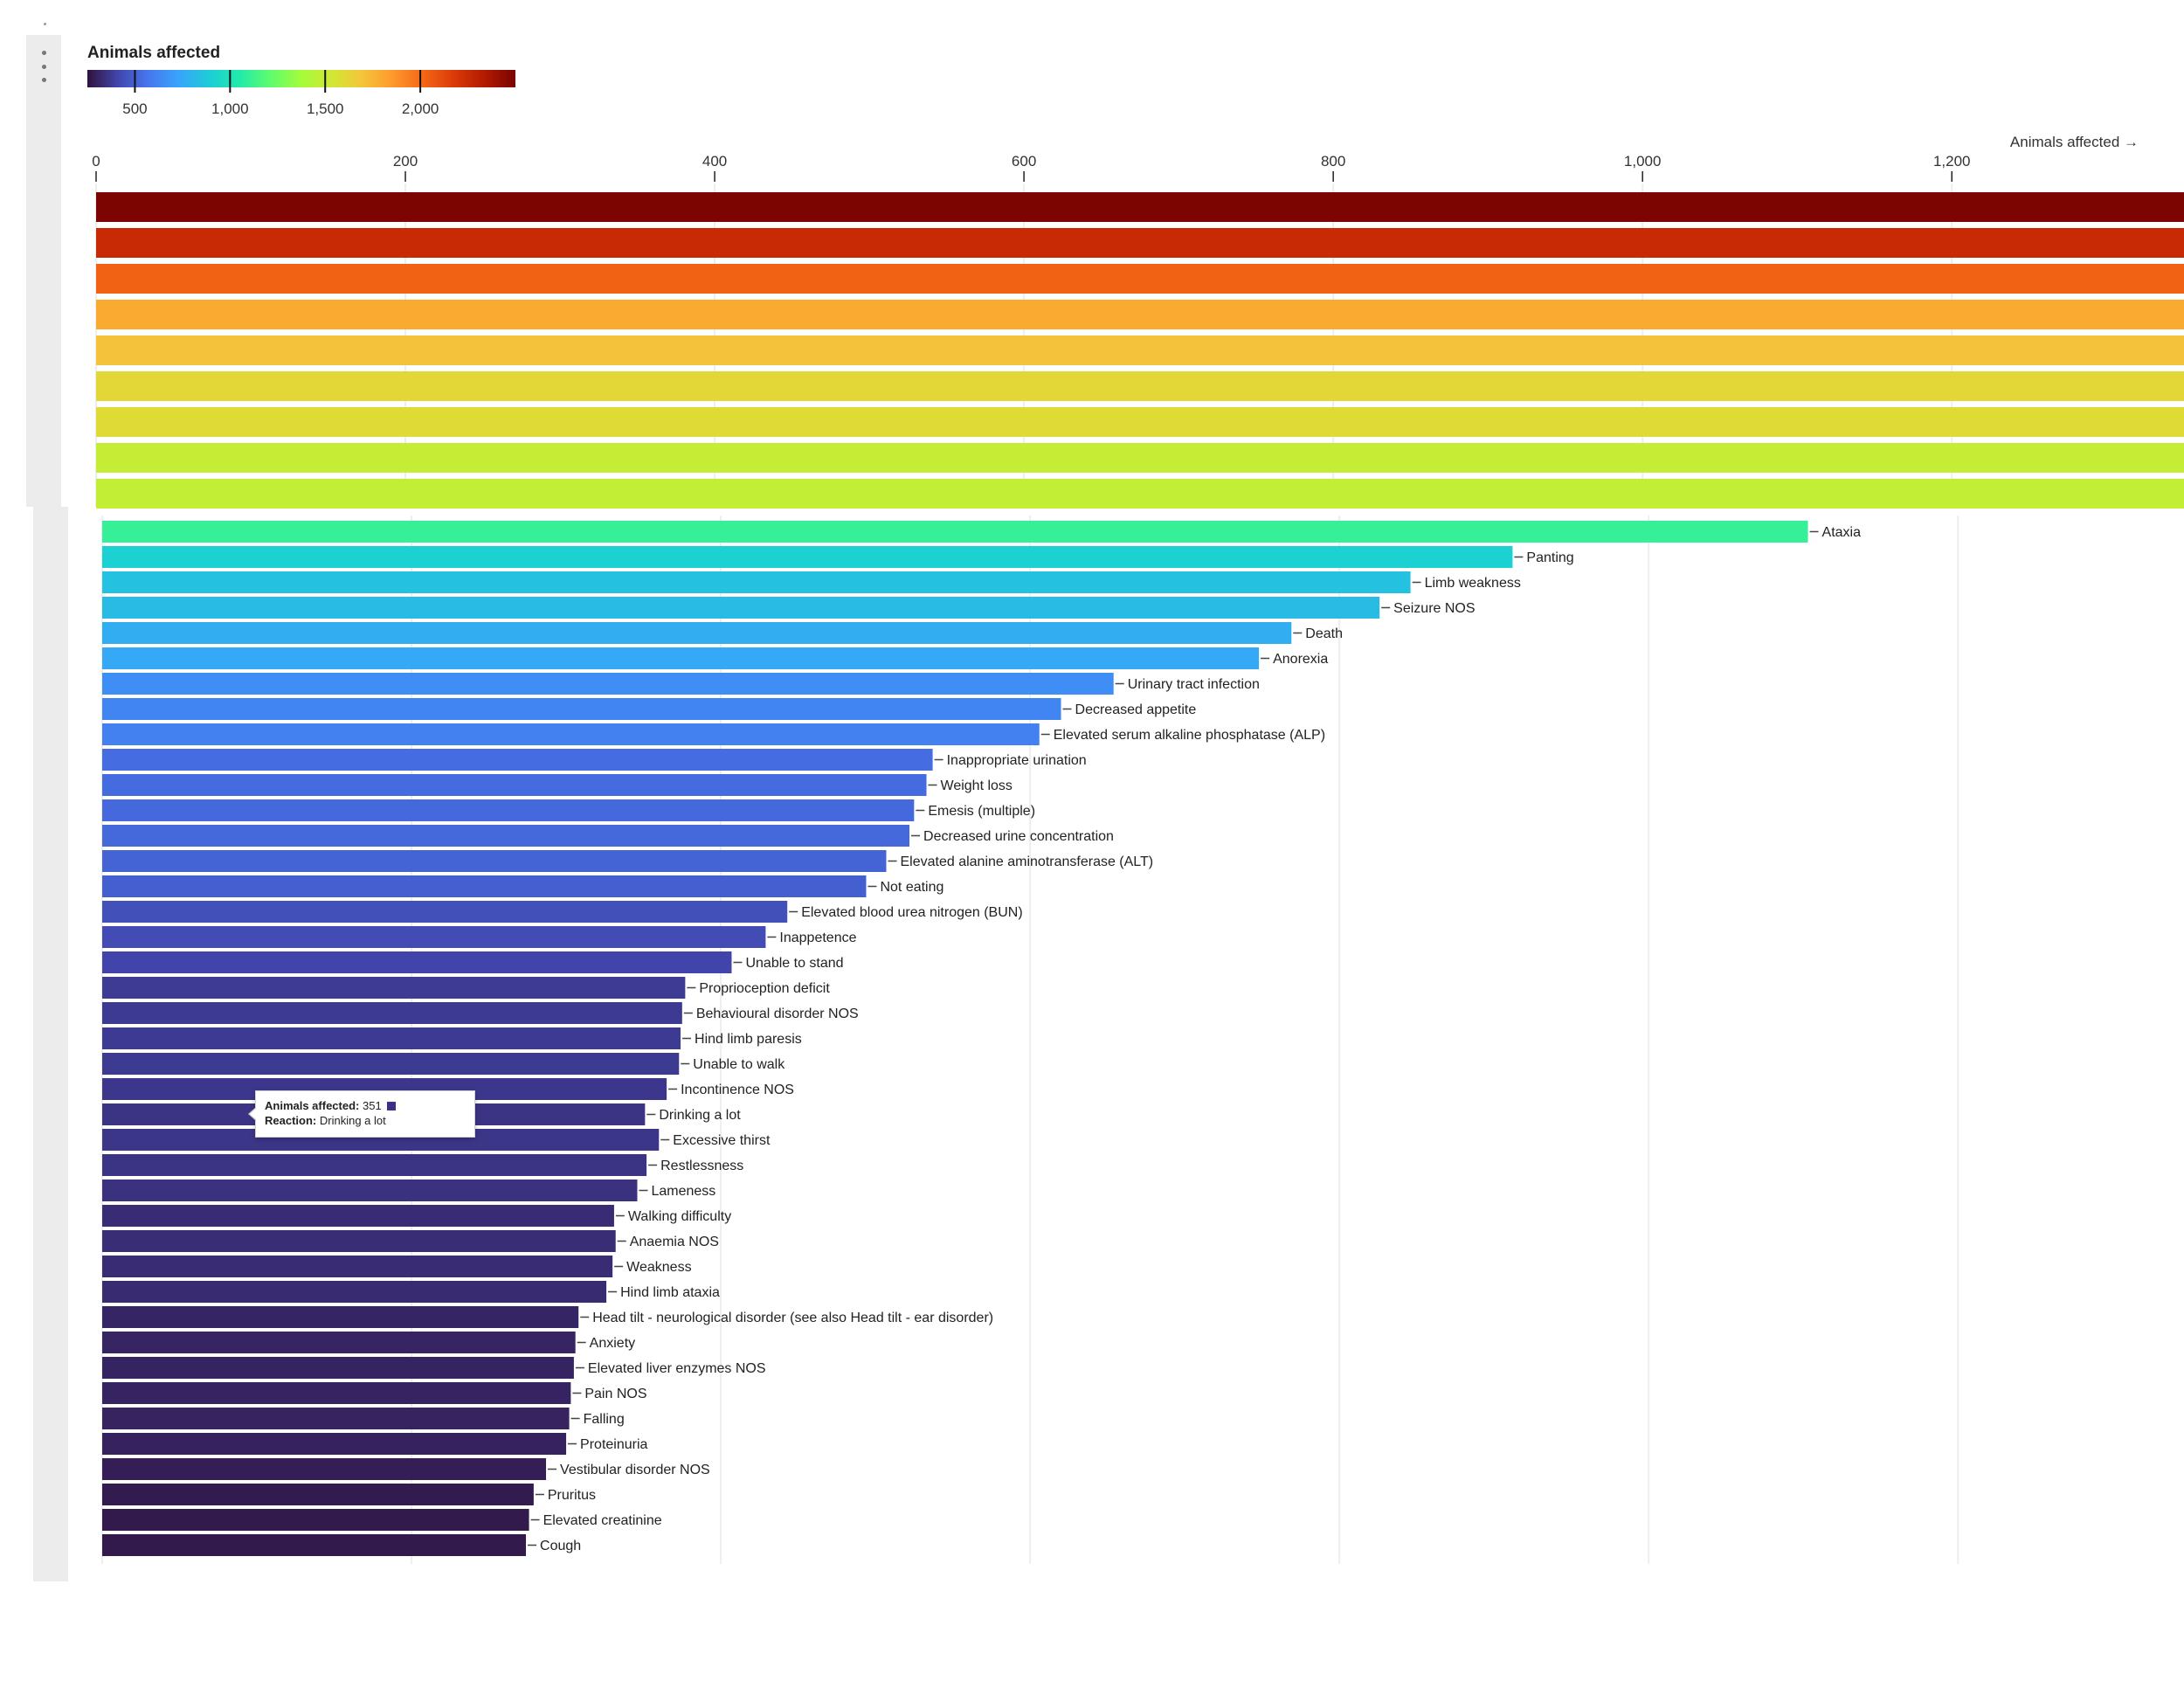  I want to click on bar-label: Proteinuria, so click(613, 1444).